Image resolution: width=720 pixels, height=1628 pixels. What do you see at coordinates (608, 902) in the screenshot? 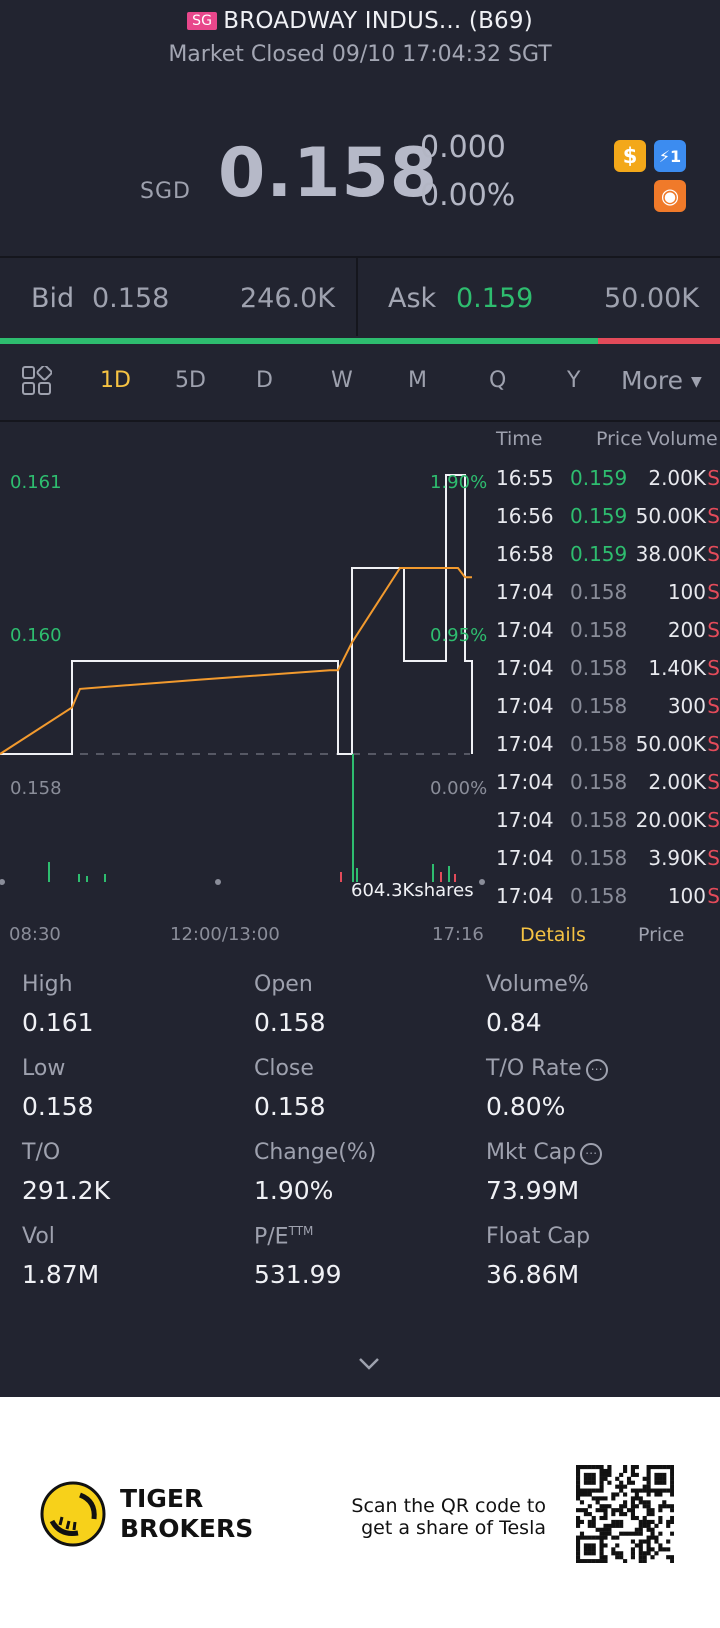
I see `trade-row: 17:04 0.158 100 S` at bounding box center [608, 902].